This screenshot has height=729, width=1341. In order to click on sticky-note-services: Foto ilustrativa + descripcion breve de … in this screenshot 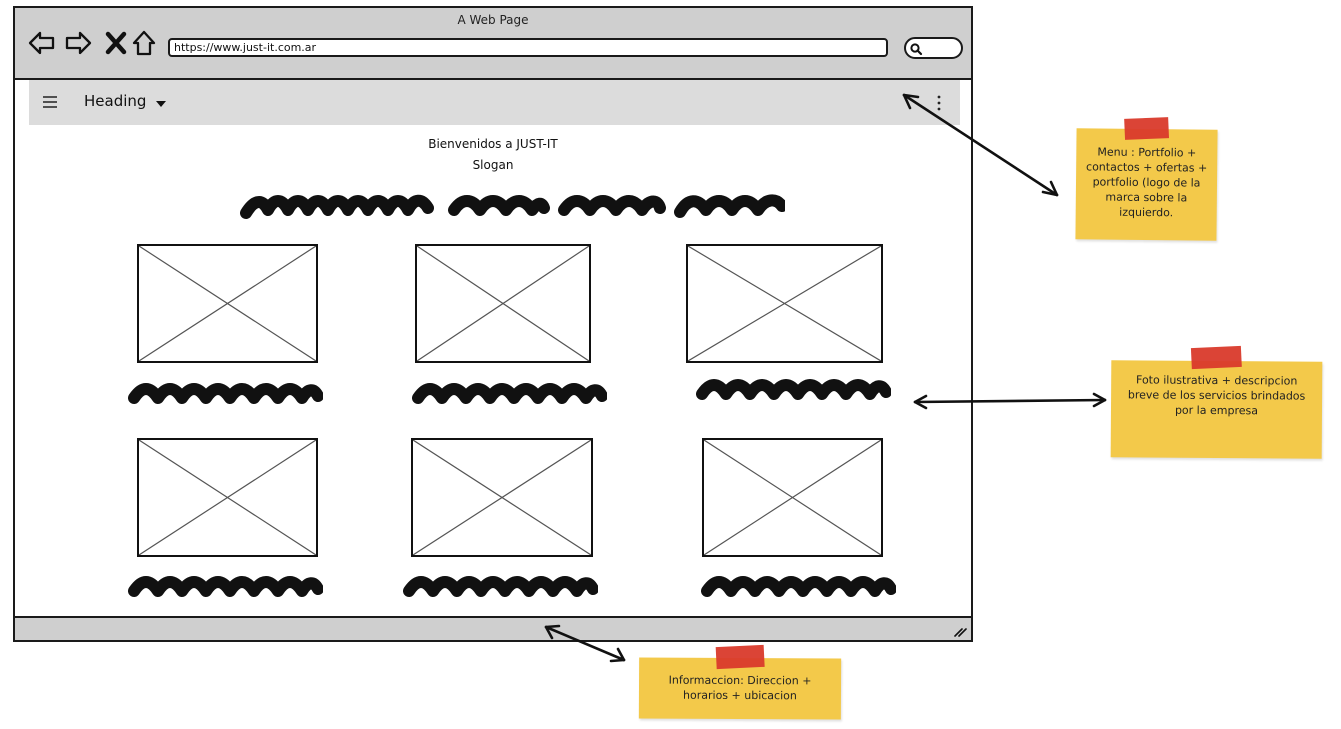, I will do `click(1216, 402)`.